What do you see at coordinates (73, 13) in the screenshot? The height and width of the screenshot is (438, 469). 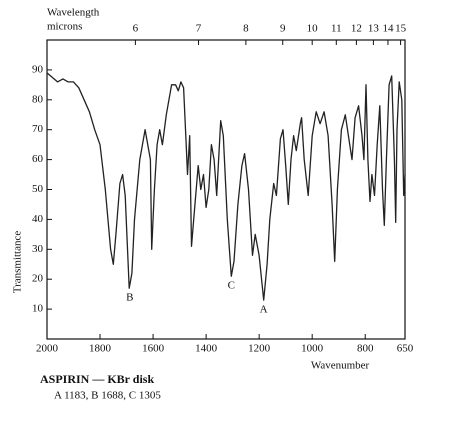 I see `top-axis-label: Wavelength` at bounding box center [73, 13].